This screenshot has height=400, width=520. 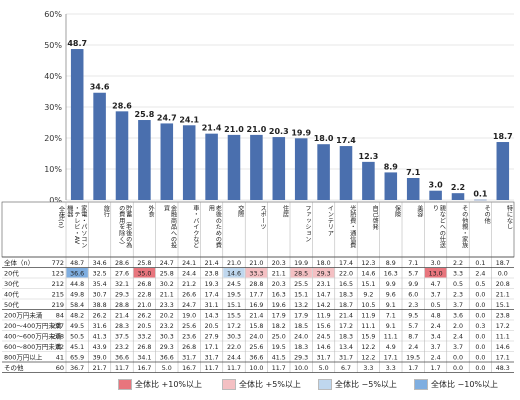 I want to click on column-header-label: 光熱費・通信費, so click(x=352, y=226).